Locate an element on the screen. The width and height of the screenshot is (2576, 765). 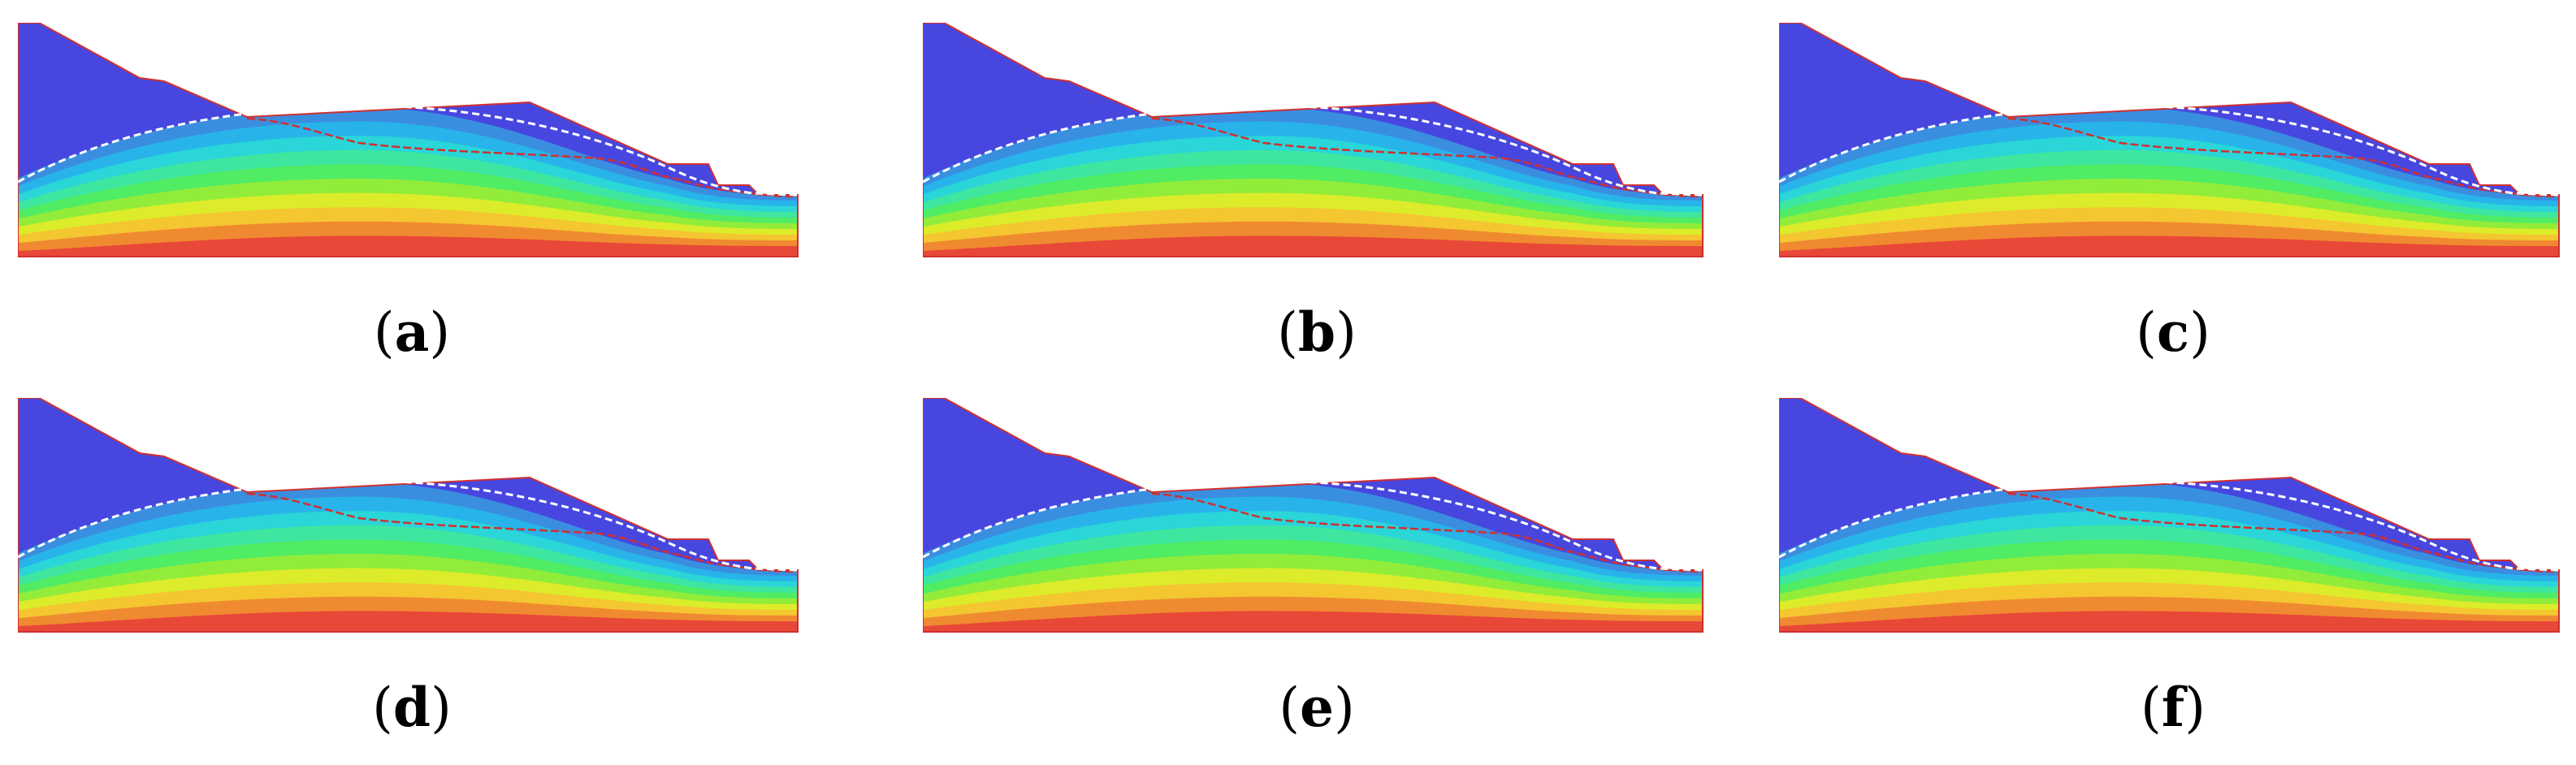
panel-c: (c) is located at coordinates (2173, 191).